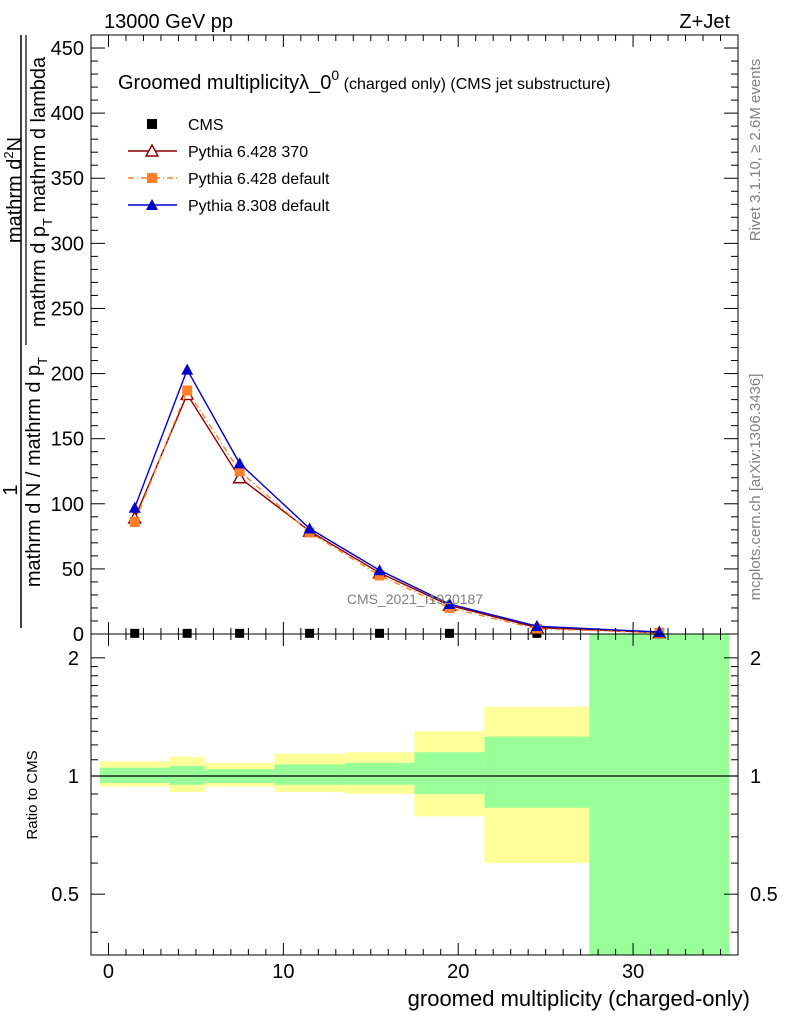 The height and width of the screenshot is (1024, 786). I want to click on legend-marker-pythia-8-308-default, so click(152, 204).